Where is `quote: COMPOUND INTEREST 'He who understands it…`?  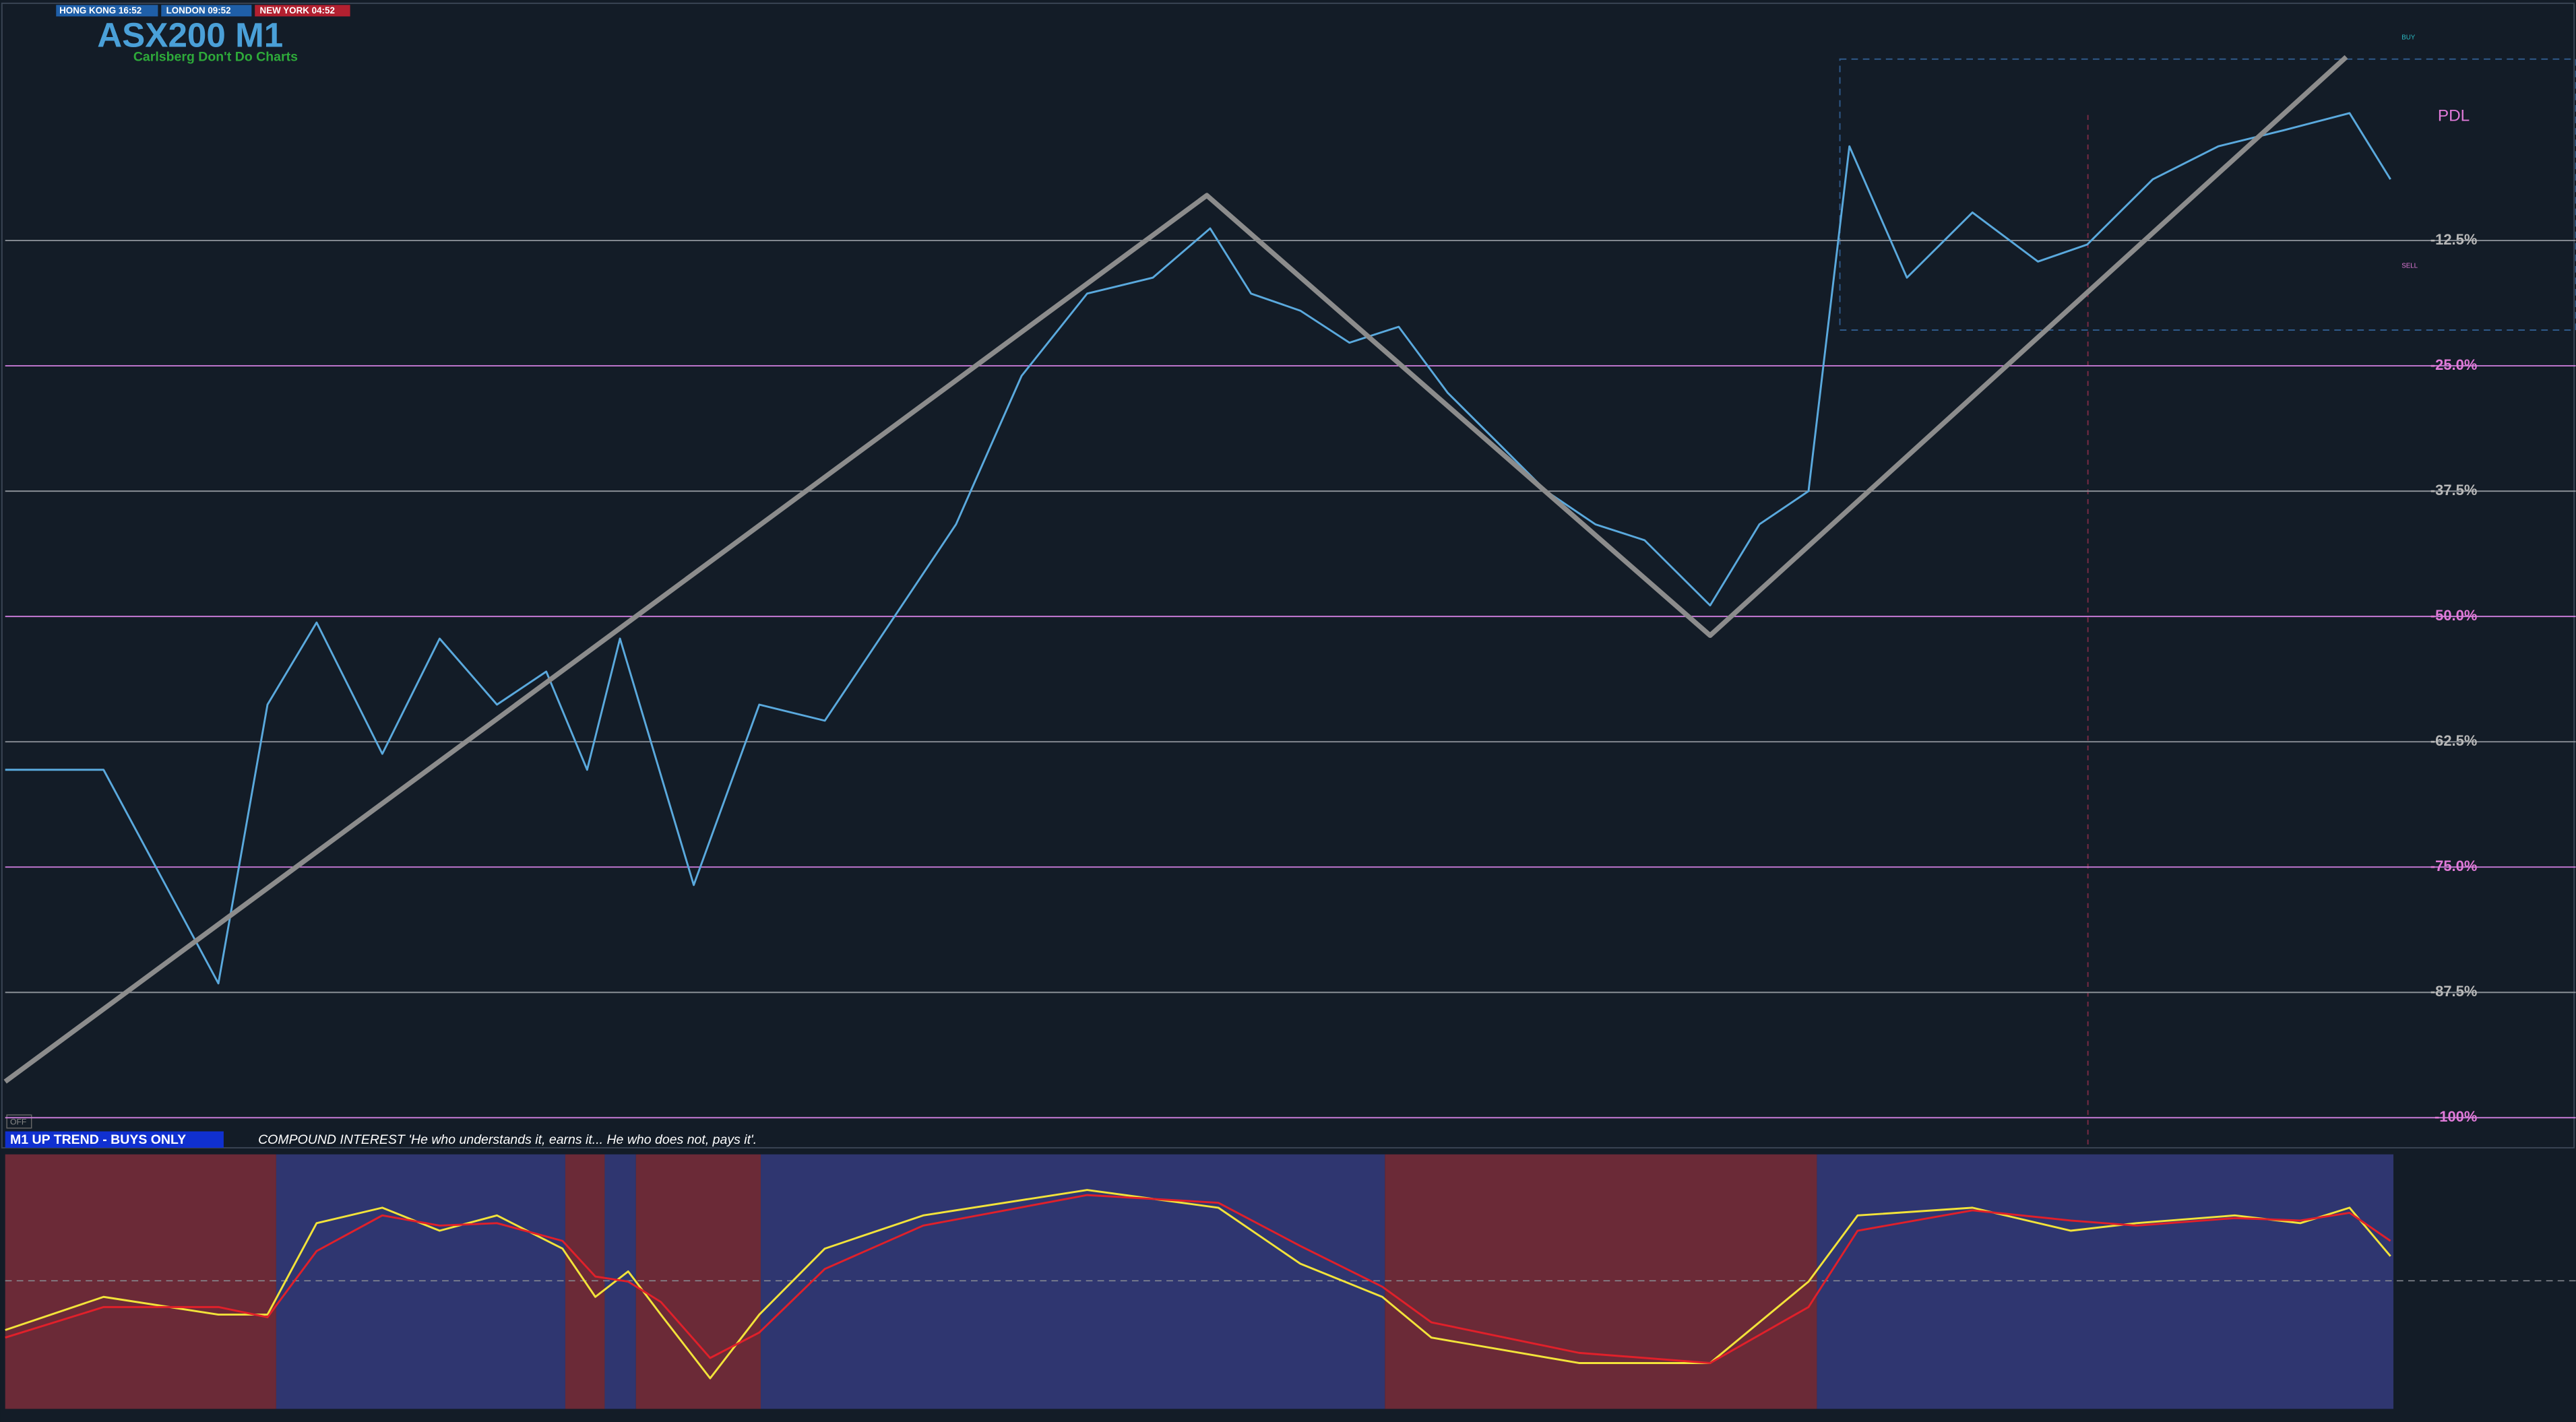
quote: COMPOUND INTEREST 'He who understands it… is located at coordinates (507, 1139).